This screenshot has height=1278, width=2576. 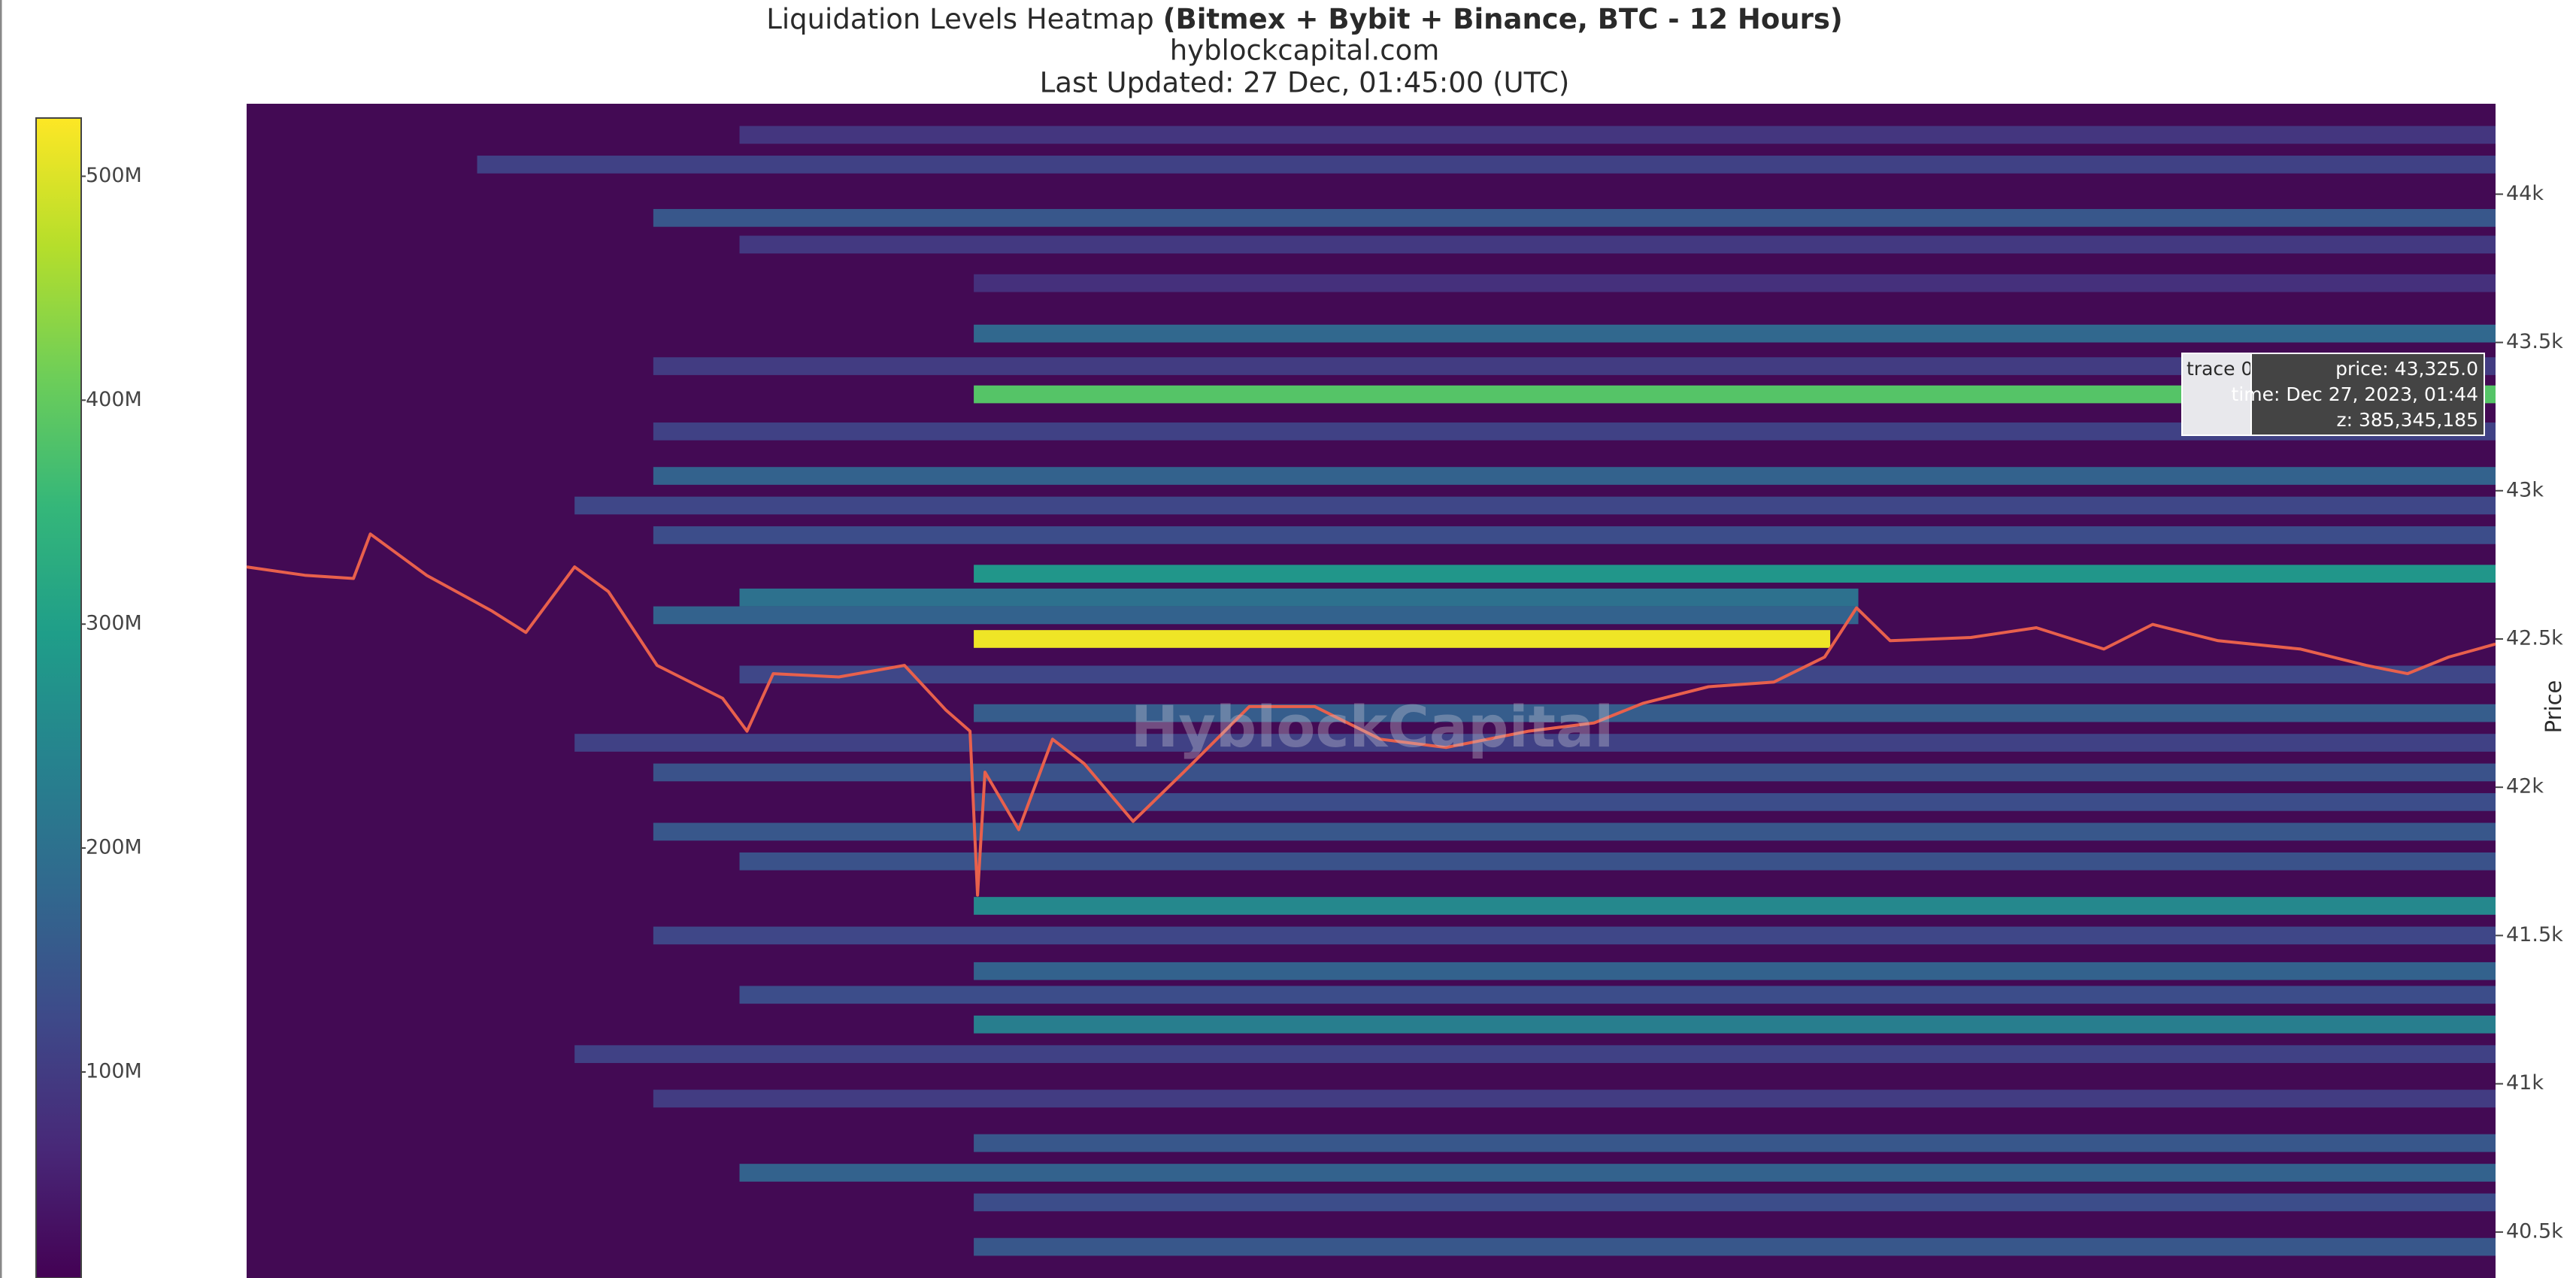 What do you see at coordinates (58, 697) in the screenshot?
I see `colorbar` at bounding box center [58, 697].